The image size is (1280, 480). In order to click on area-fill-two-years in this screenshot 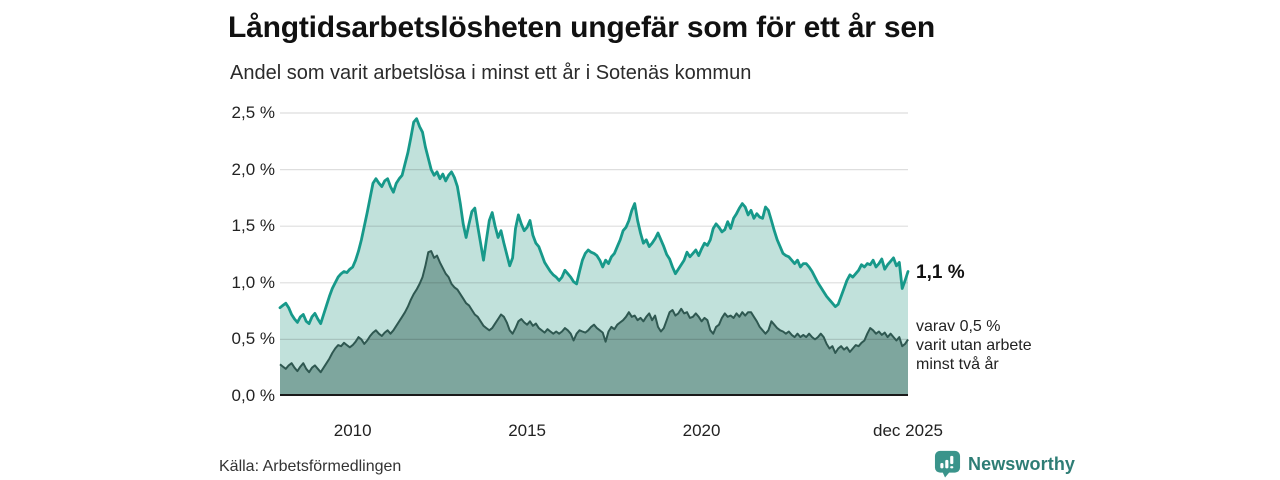, I will do `click(594, 323)`.